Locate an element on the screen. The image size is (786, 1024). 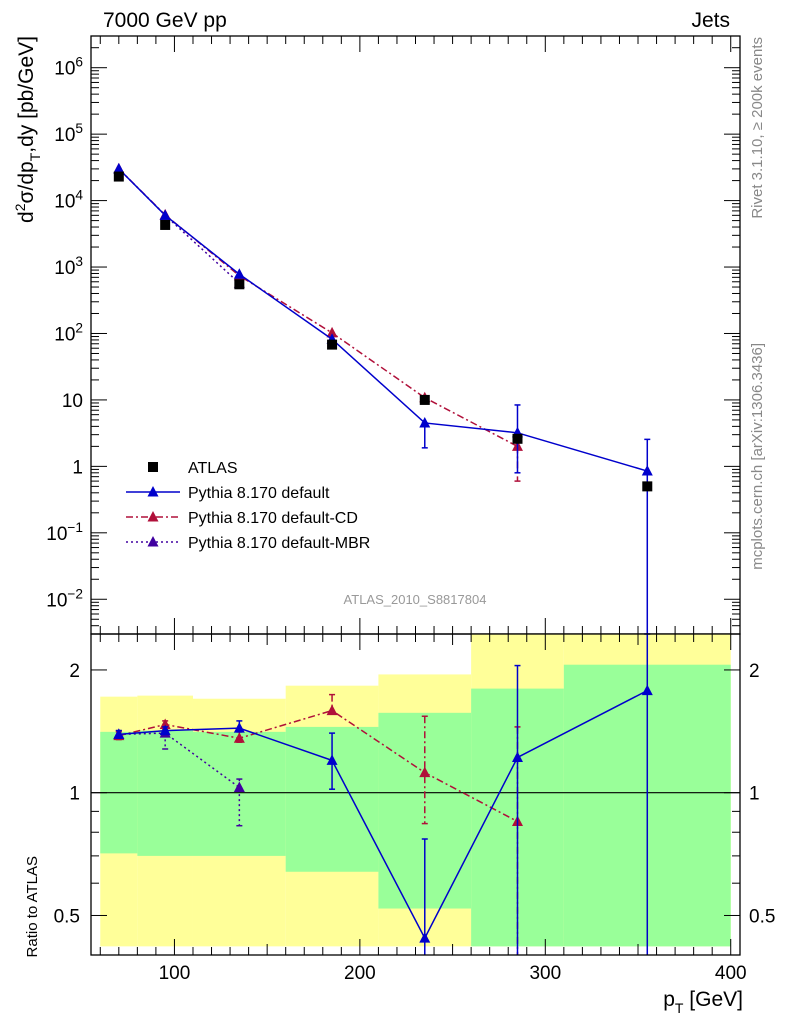
ratio-ytick-label-right: 2 is located at coordinates (754, 671).